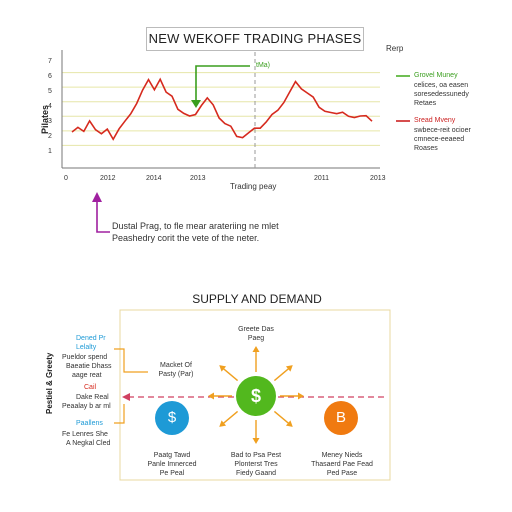 The height and width of the screenshot is (512, 512). Describe the element at coordinates (176, 365) in the screenshot. I see `mid-label-1: Macket Of` at that location.